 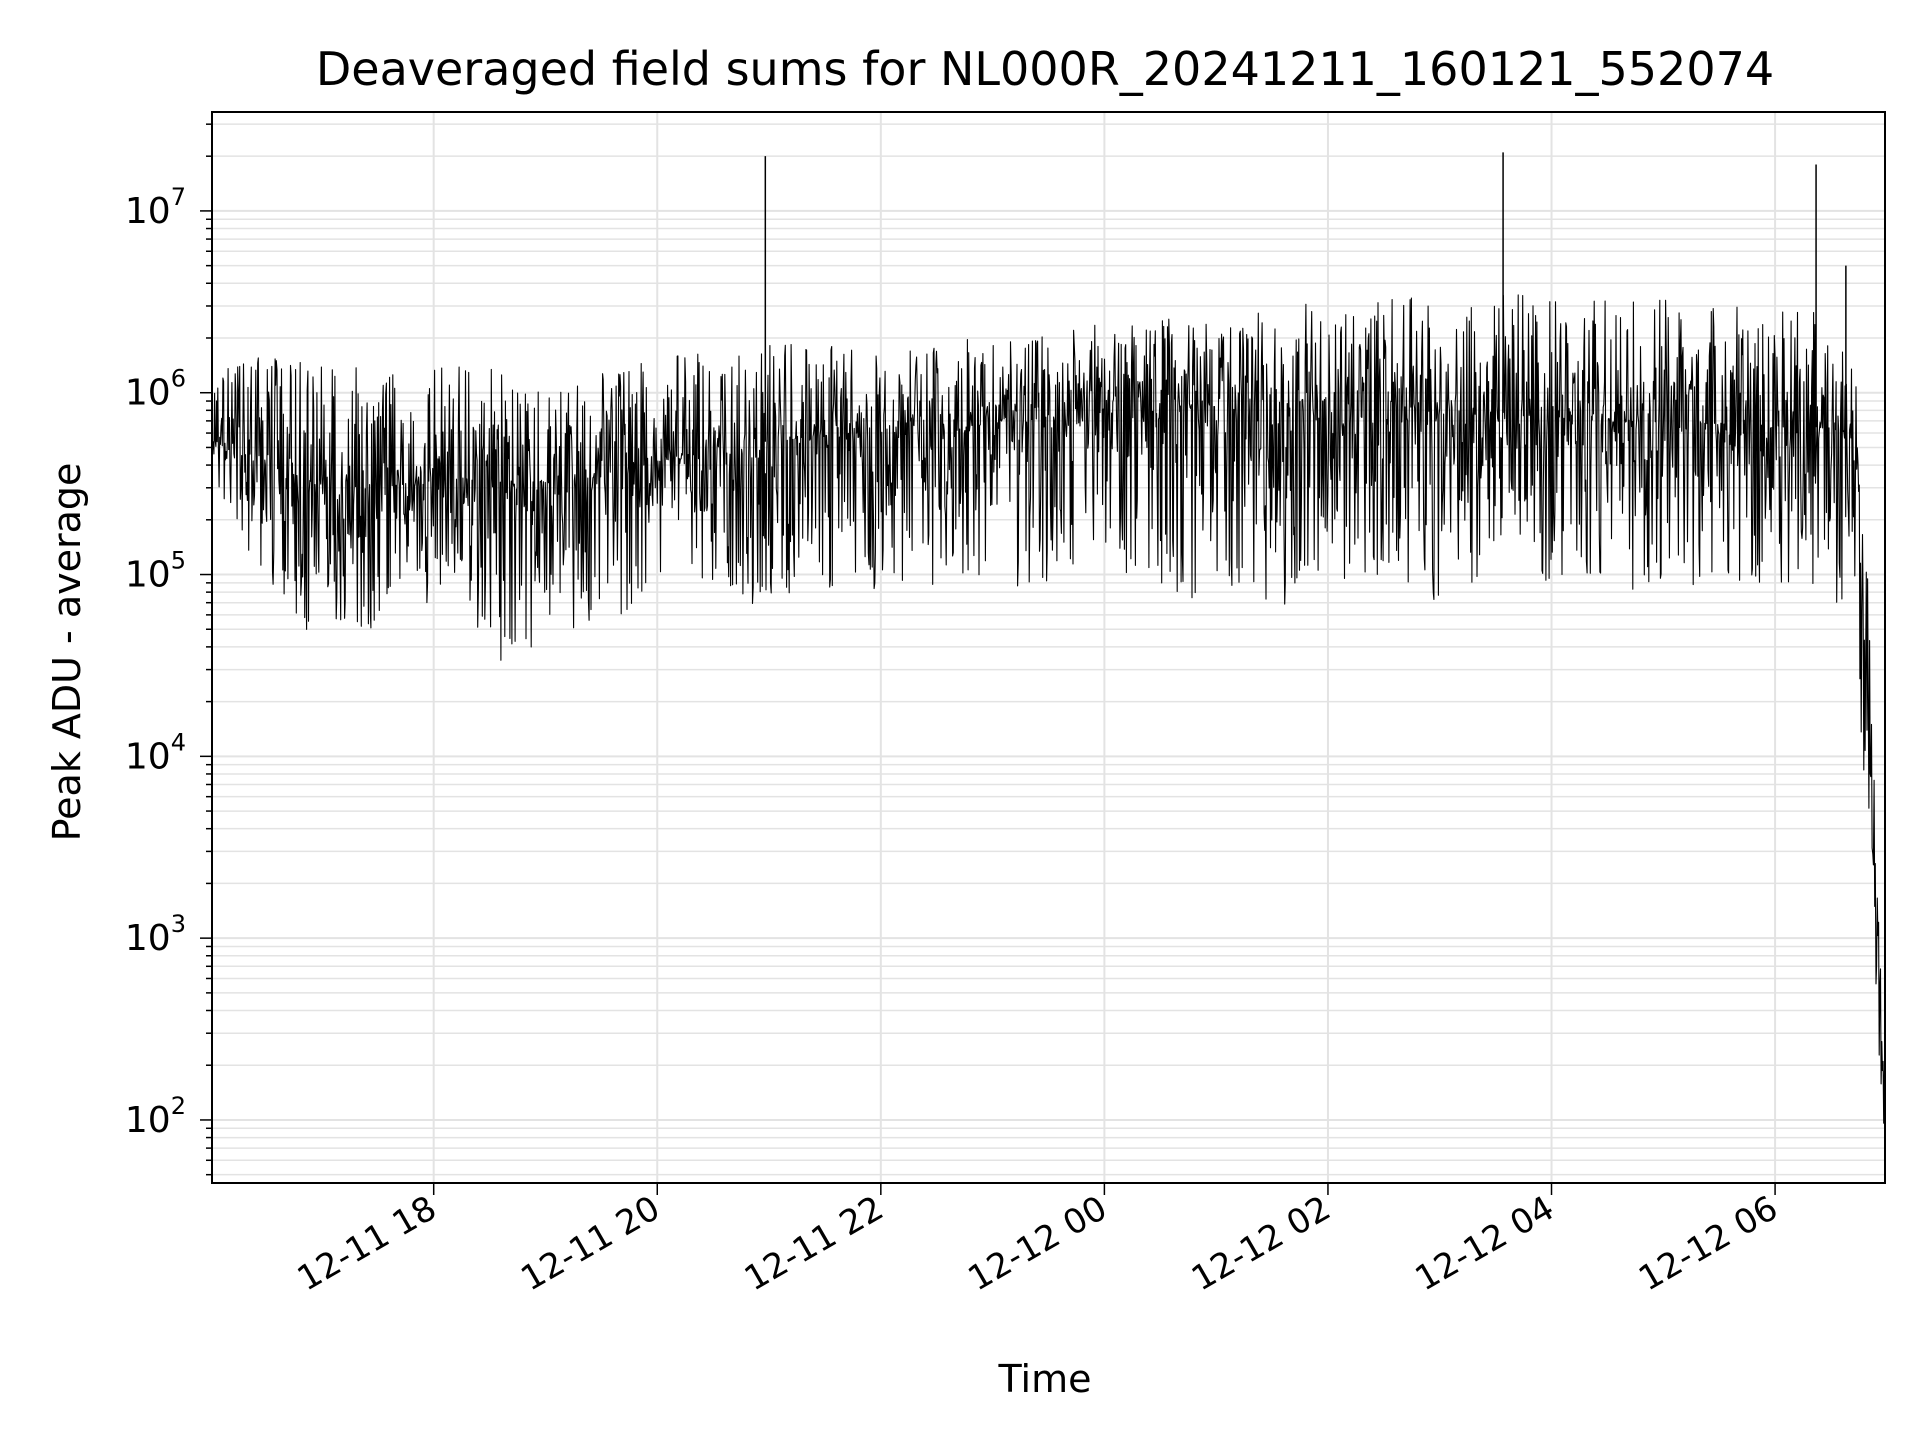 What do you see at coordinates (155, 207) in the screenshot?
I see `y-tick-label: 10⁷` at bounding box center [155, 207].